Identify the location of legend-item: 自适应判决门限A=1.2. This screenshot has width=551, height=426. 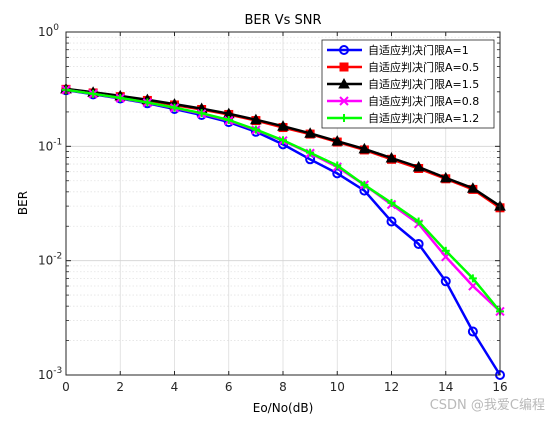
(403, 118).